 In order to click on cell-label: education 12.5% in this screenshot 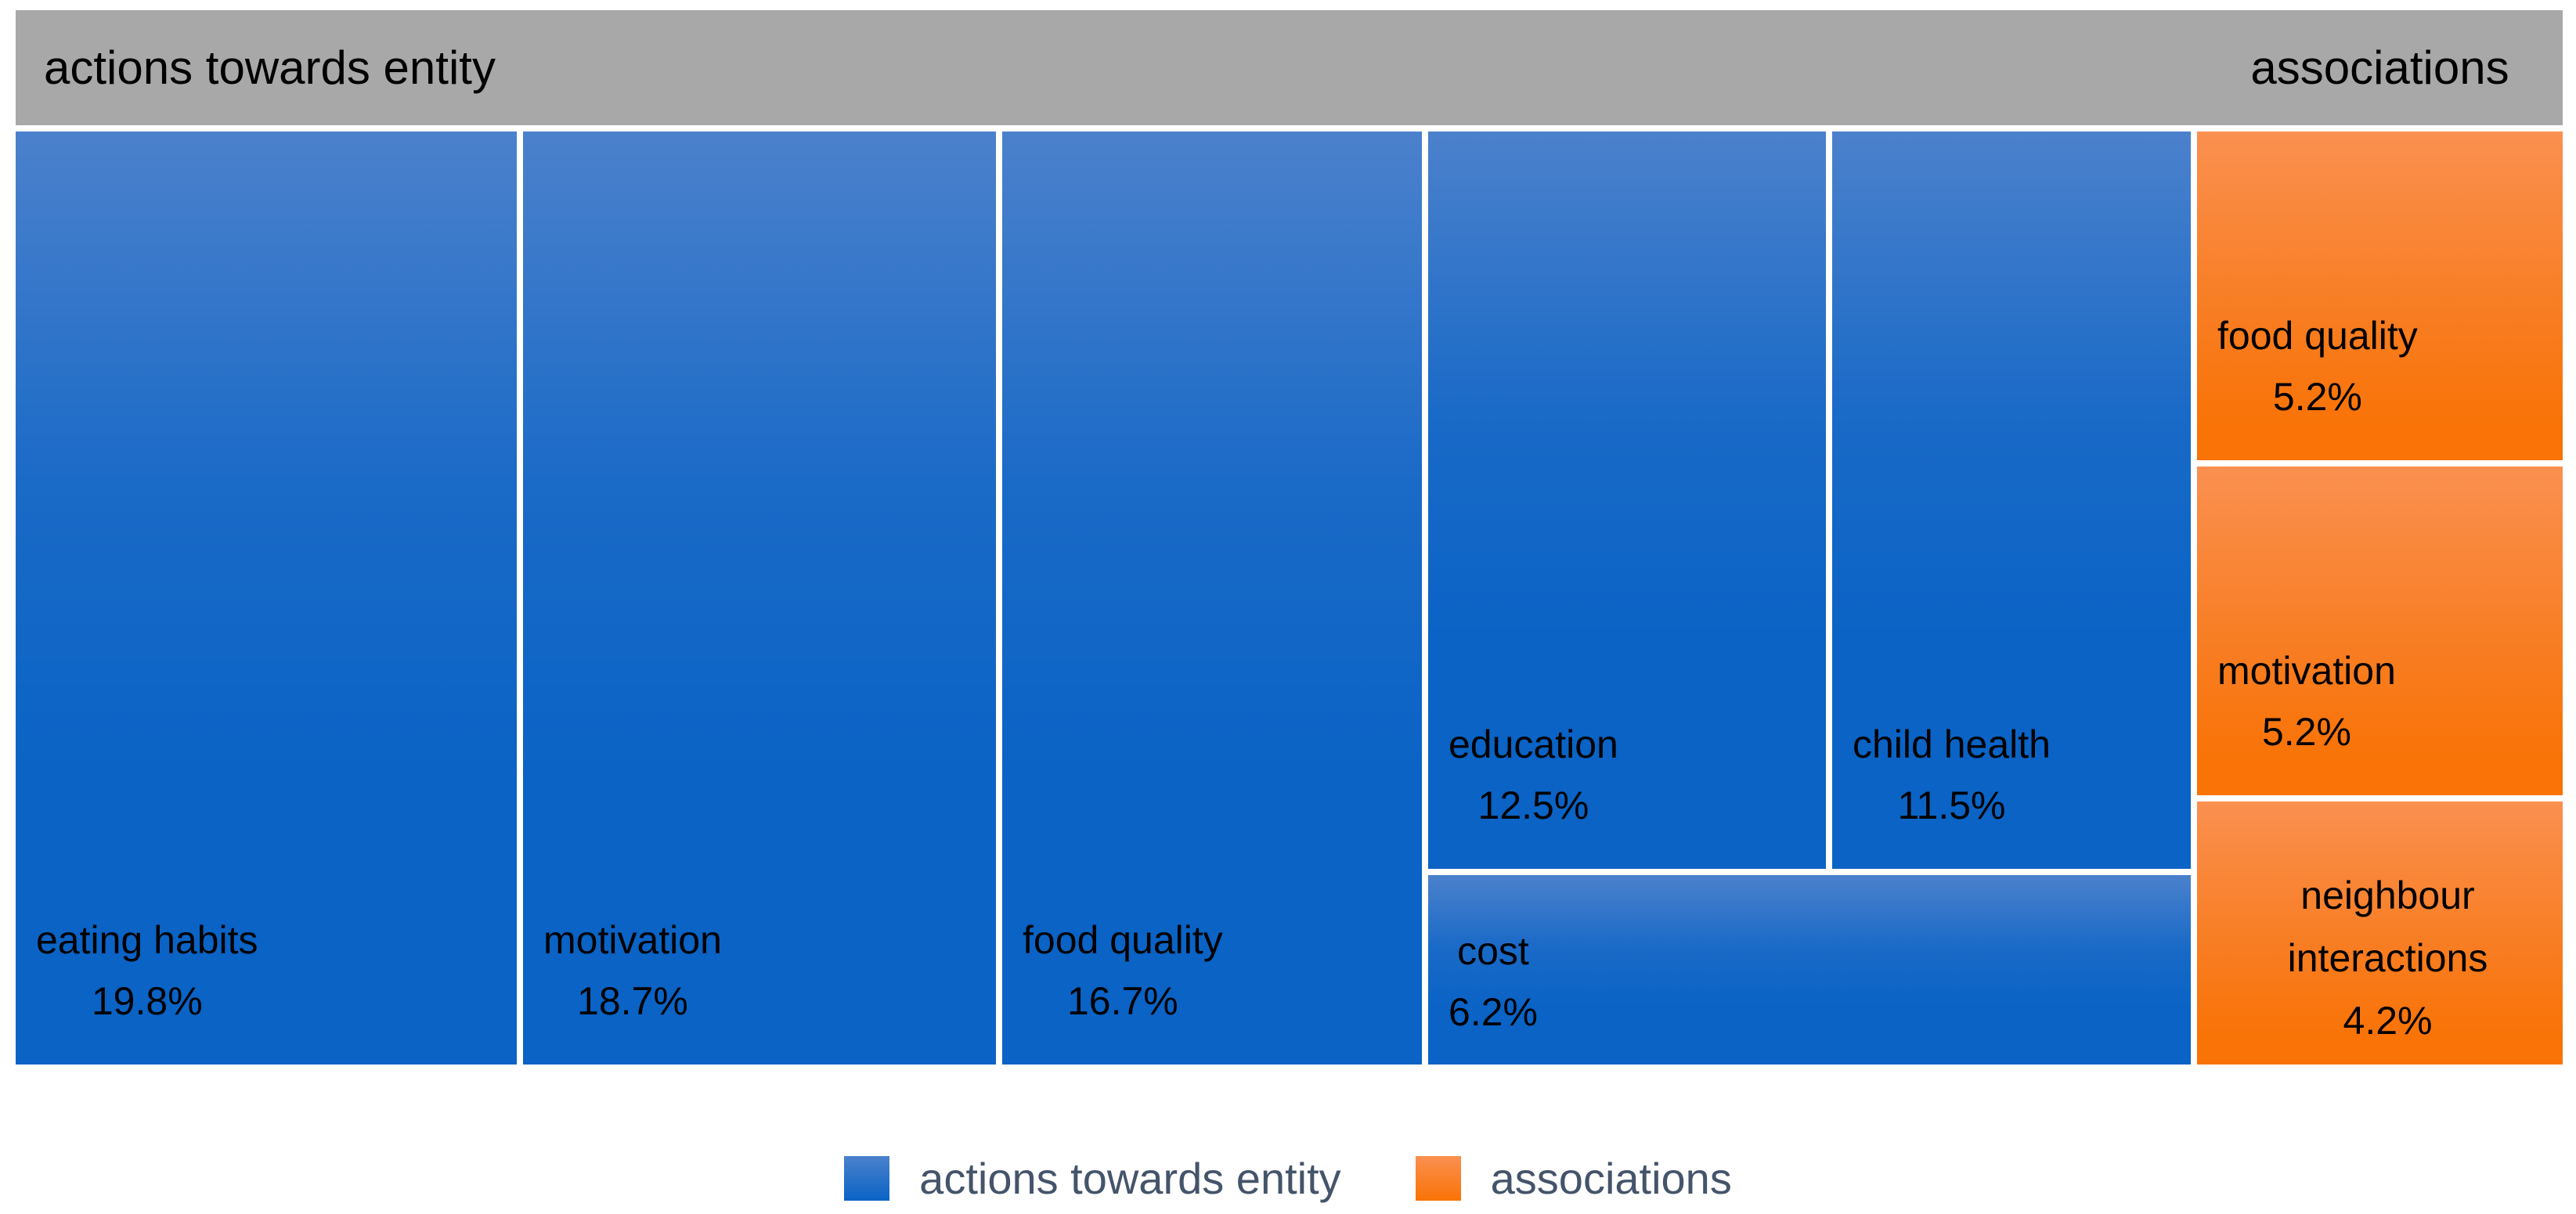, I will do `click(1523, 792)`.